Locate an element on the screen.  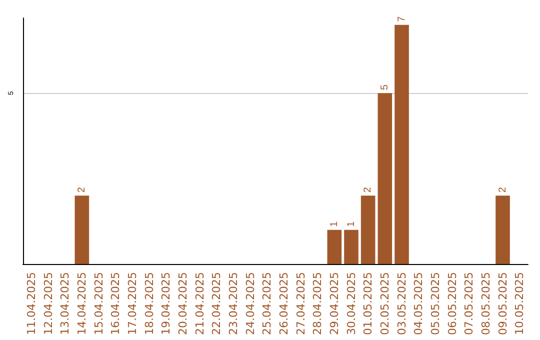
x-tick-label: 08.05.2025 is located at coordinates (485, 304).